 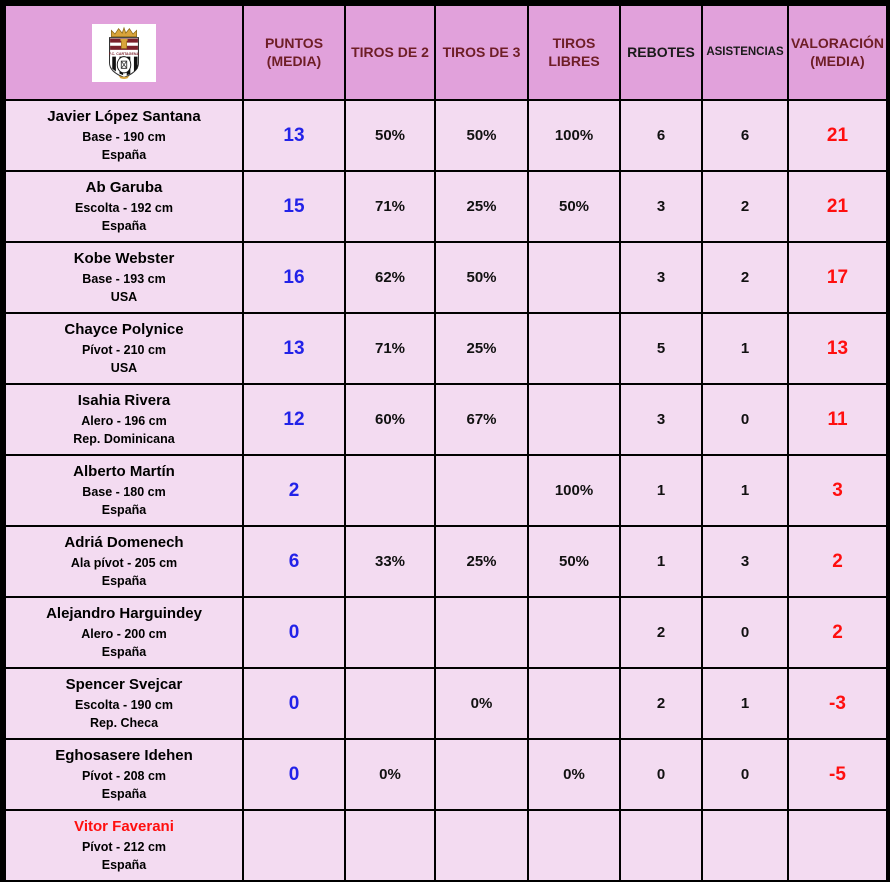 I want to click on player-name: Javier López Santana, so click(x=124, y=116).